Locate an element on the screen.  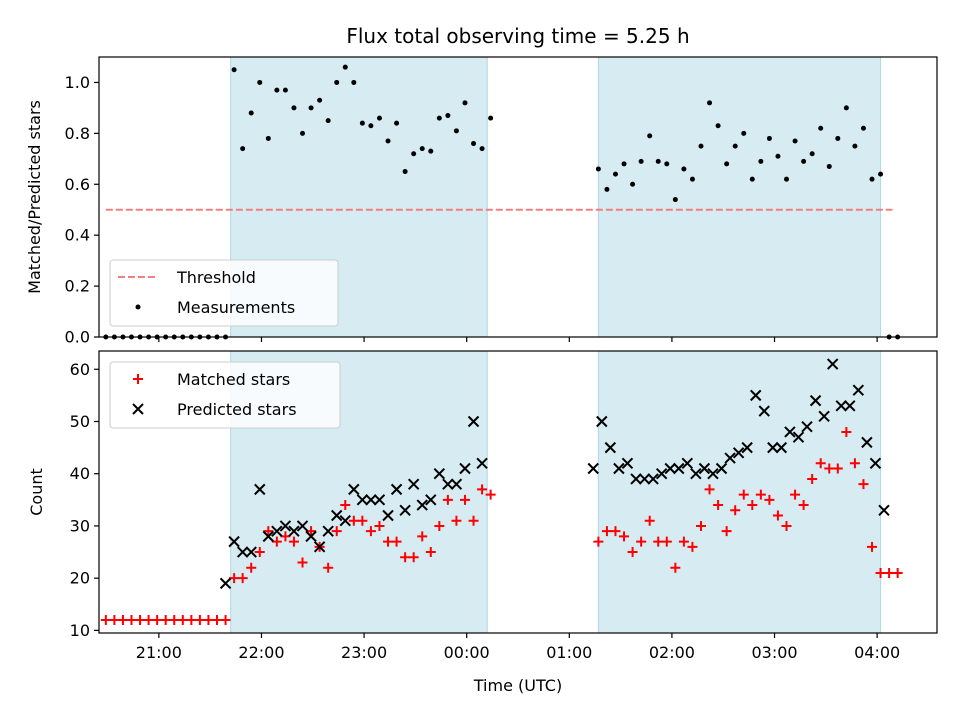
bottom-legend: Matched stars Predicted stars is located at coordinates (225, 395).